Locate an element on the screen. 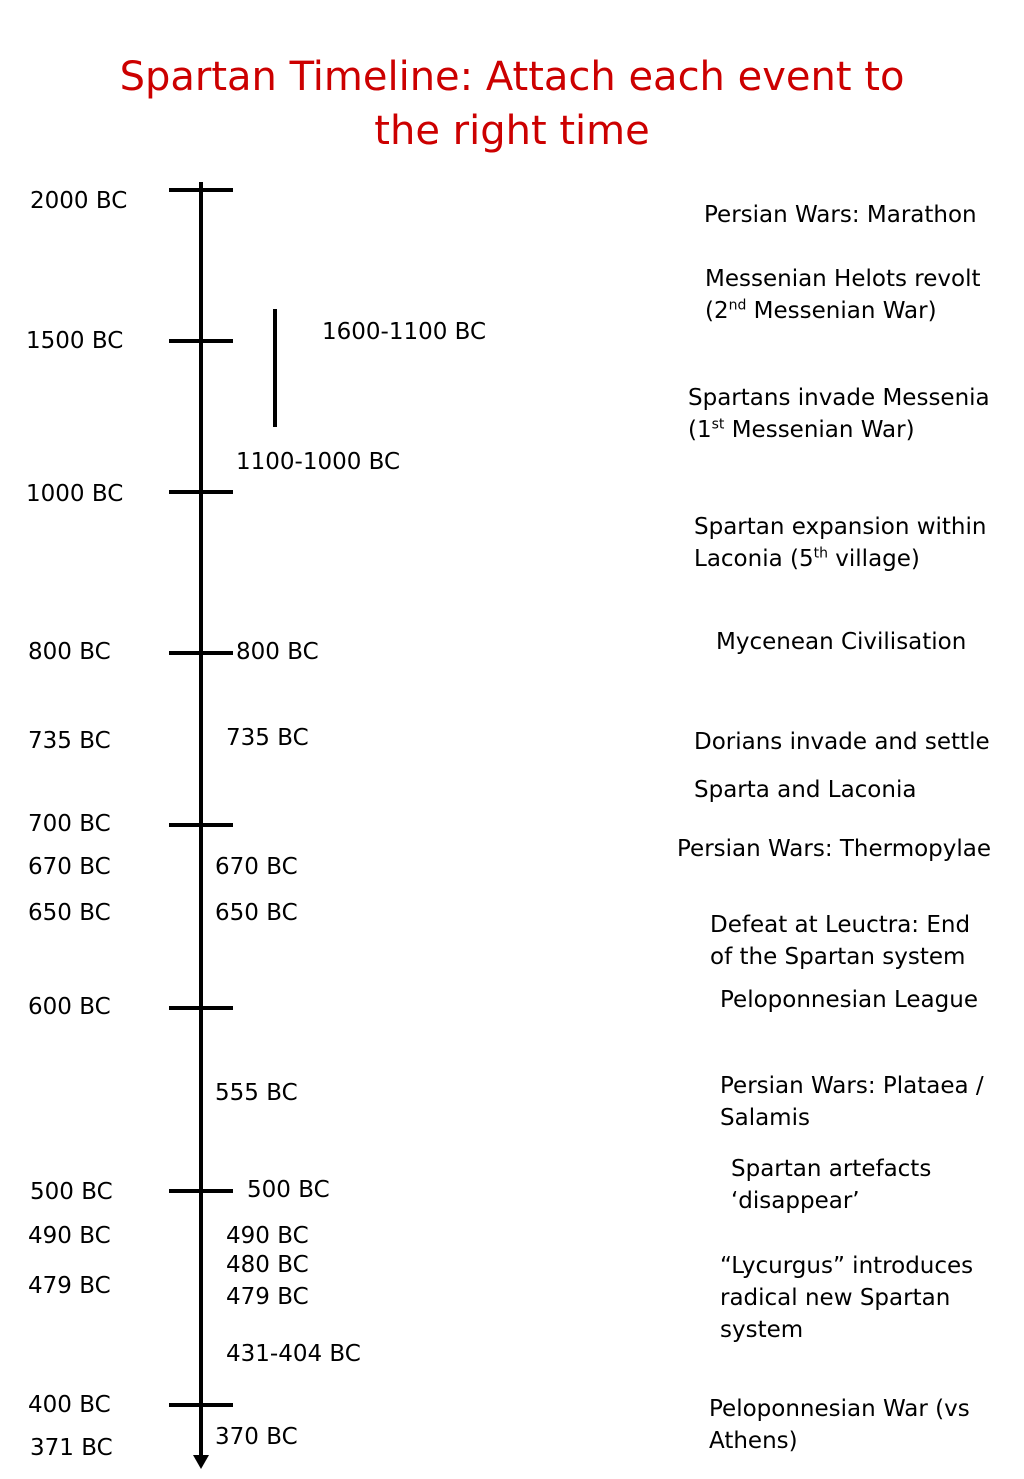 This screenshot has width=1024, height=1479. mid-date-650: 650 BC is located at coordinates (256, 913).